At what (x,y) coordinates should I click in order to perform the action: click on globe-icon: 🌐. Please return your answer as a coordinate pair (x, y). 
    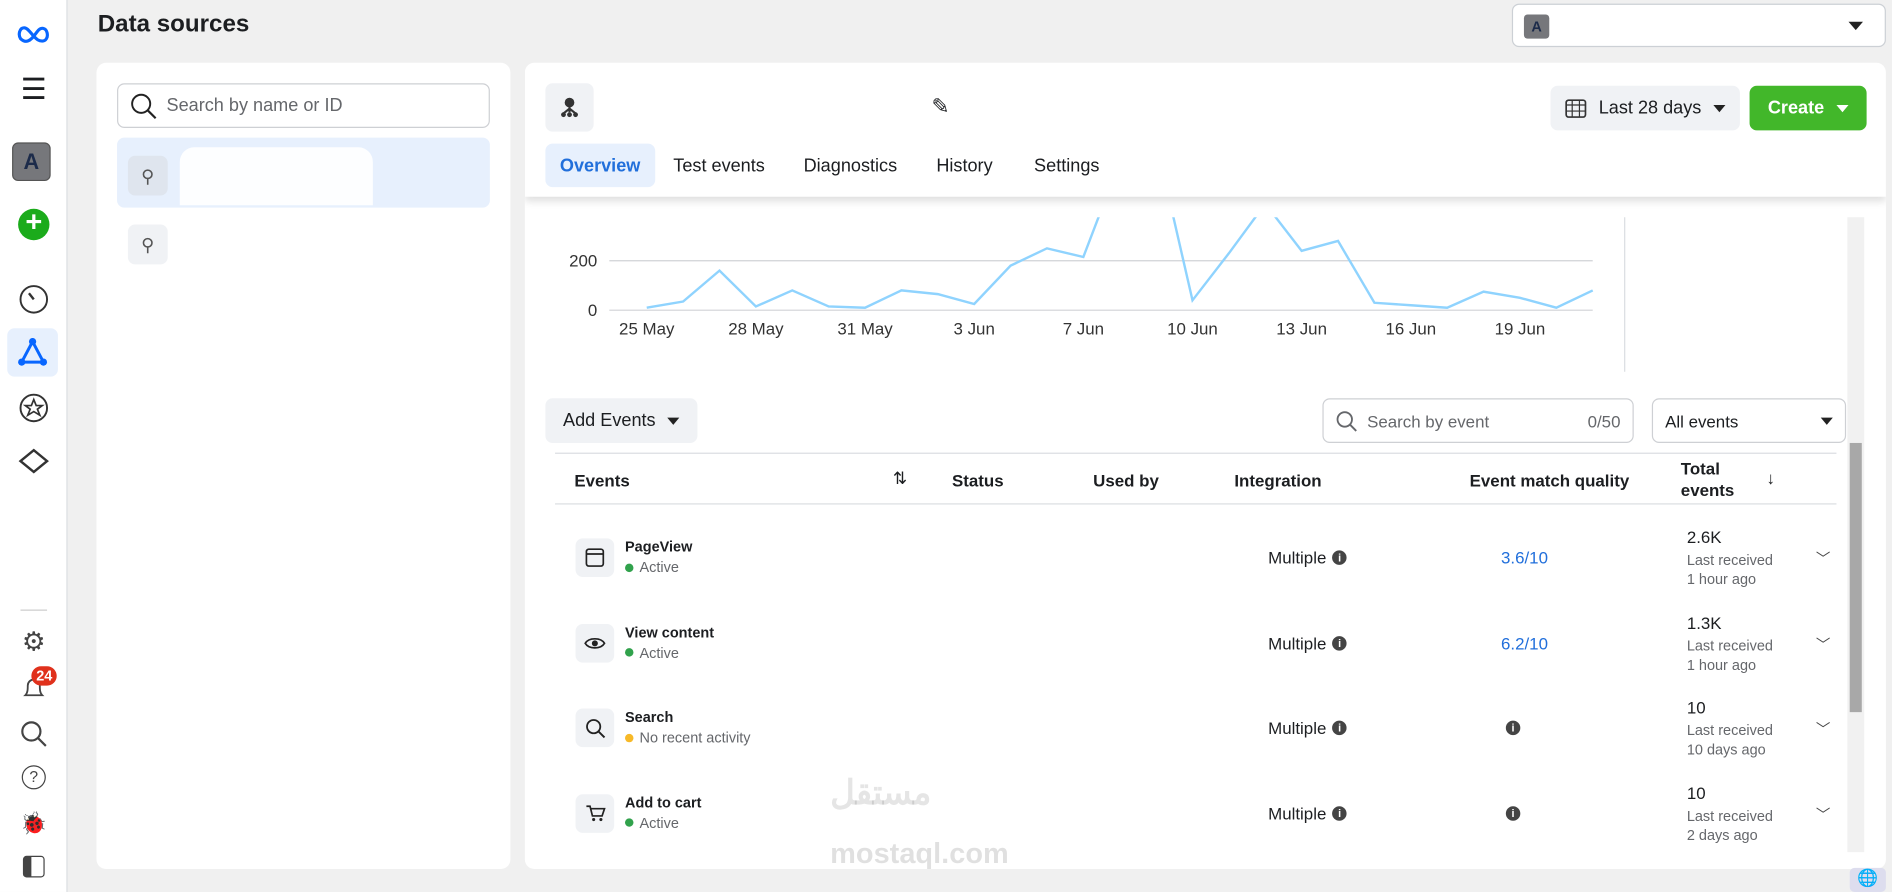
    Looking at the image, I should click on (1867, 879).